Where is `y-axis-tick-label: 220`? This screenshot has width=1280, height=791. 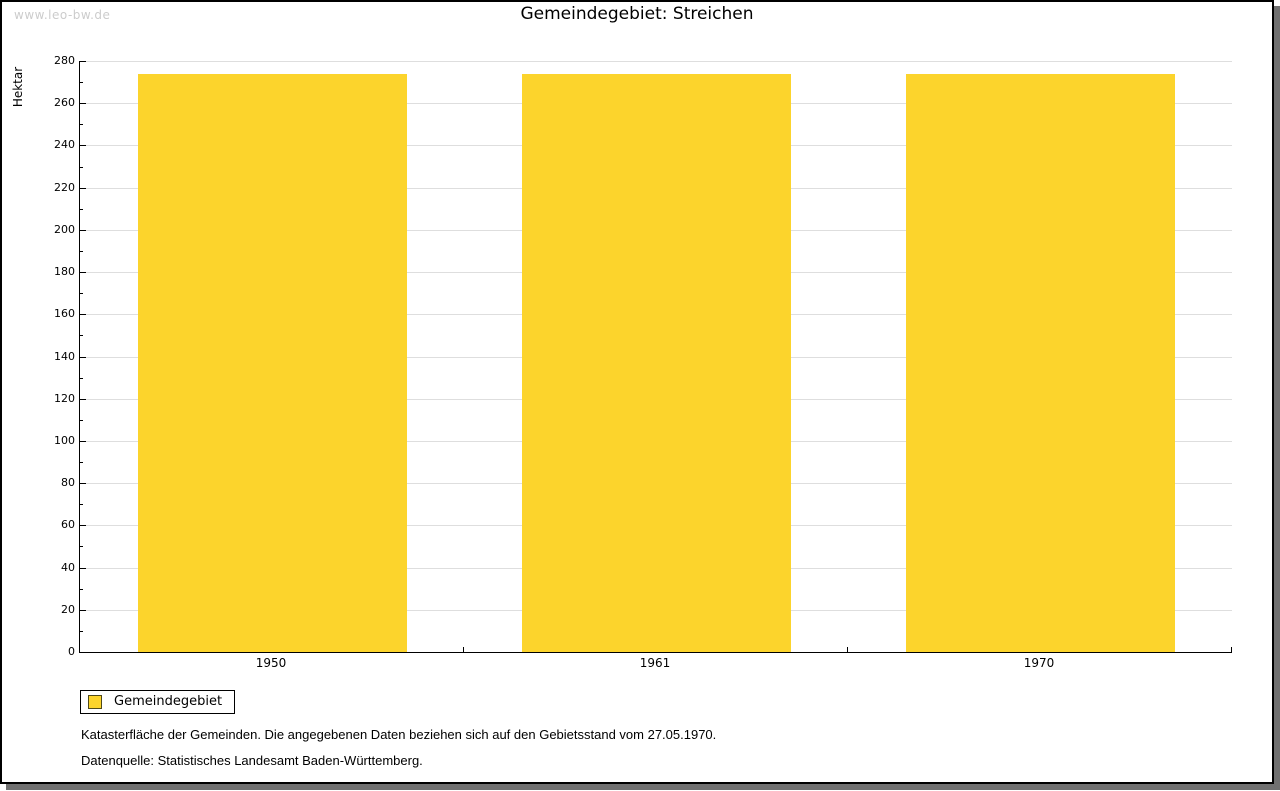
y-axis-tick-label: 220 is located at coordinates (64, 187).